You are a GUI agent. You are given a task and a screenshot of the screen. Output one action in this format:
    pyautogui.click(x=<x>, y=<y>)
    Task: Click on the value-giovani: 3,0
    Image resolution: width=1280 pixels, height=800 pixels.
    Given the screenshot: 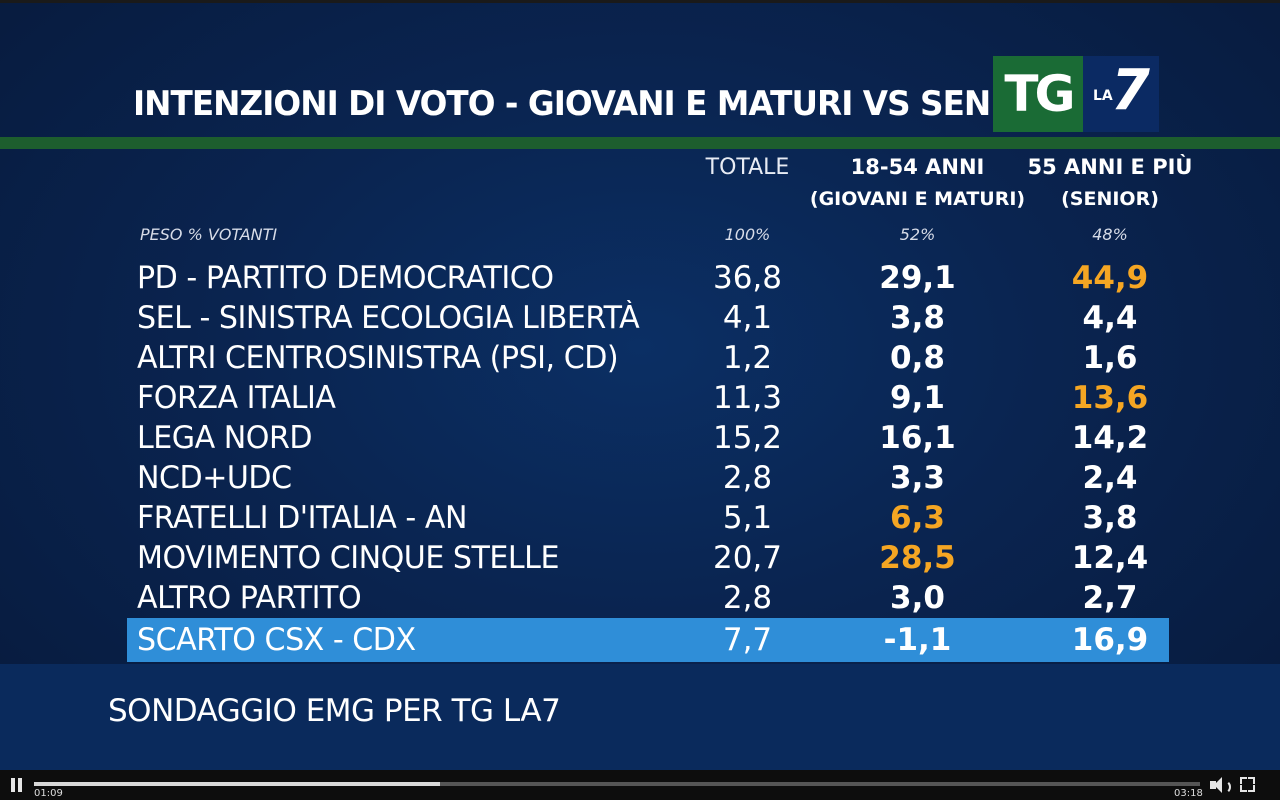 What is the action you would take?
    pyautogui.click(x=917, y=598)
    